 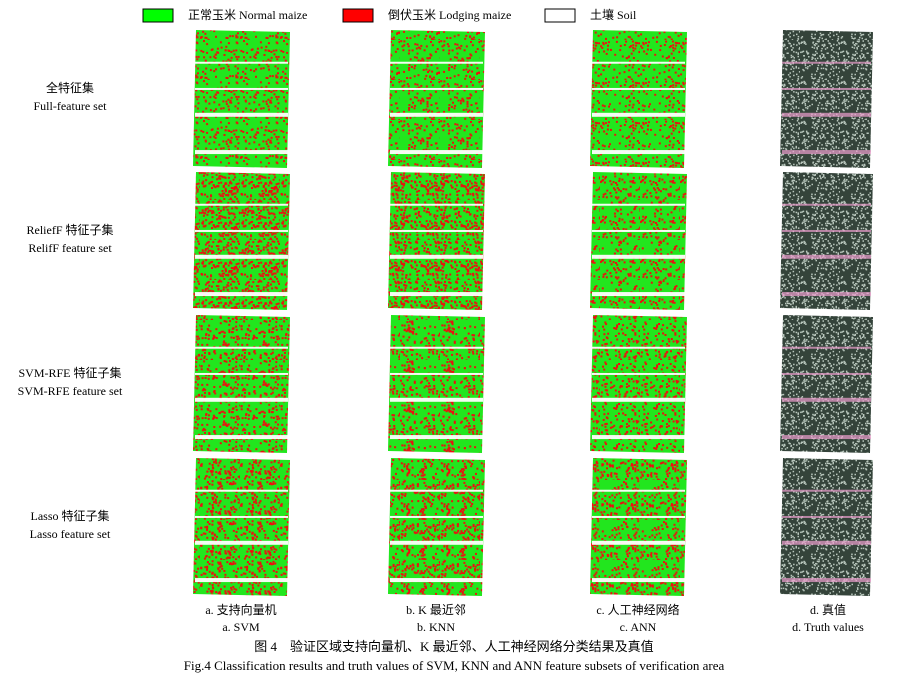 I want to click on legend-label: 正常玉米 Normal maize, so click(x=247, y=15).